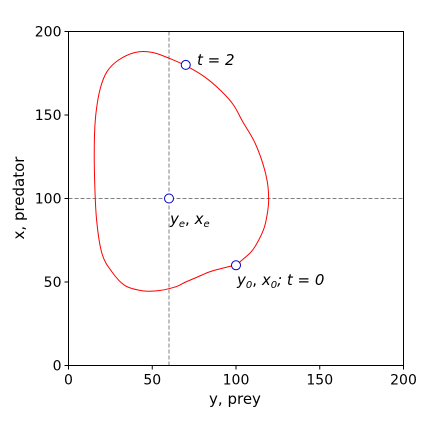 The image size is (432, 432). Describe the element at coordinates (185, 64) in the screenshot. I see `marker-t2` at that location.